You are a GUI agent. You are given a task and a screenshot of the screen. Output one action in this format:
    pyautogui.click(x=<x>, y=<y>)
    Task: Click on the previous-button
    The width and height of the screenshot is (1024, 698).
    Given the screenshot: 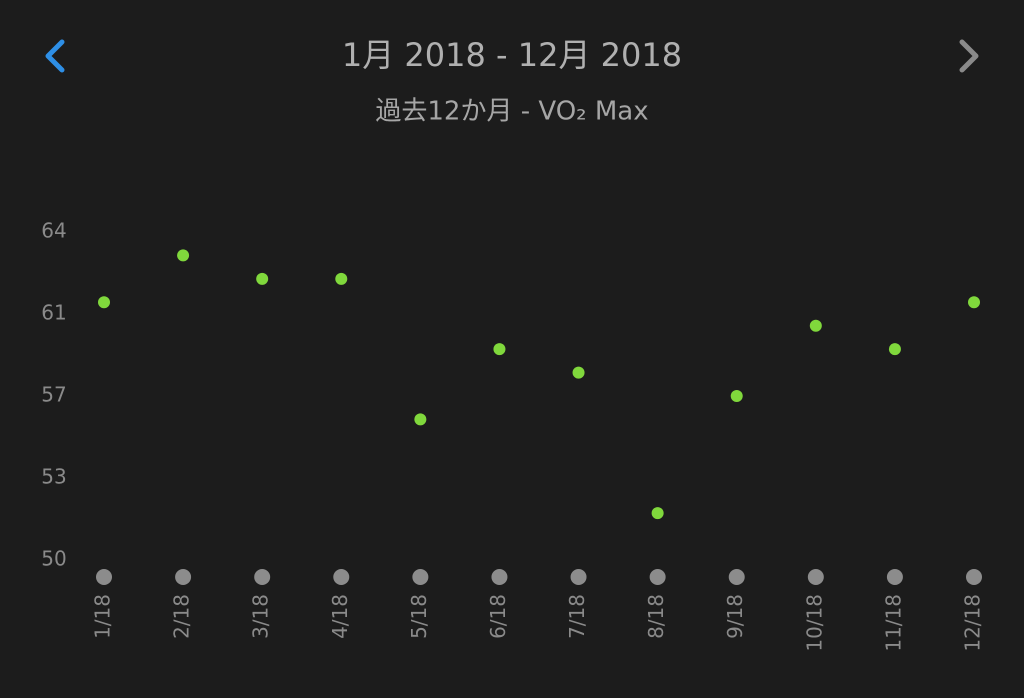 What is the action you would take?
    pyautogui.click(x=55, y=56)
    